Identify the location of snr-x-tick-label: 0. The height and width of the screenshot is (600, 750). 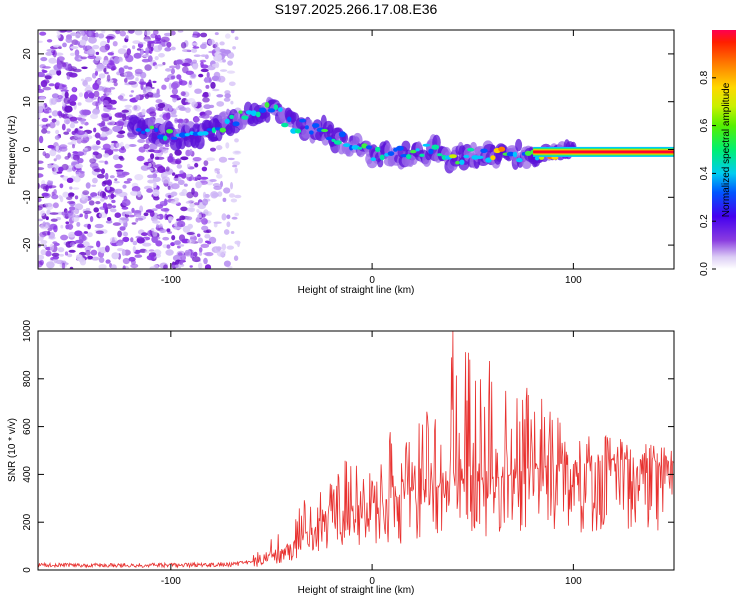
(372, 581).